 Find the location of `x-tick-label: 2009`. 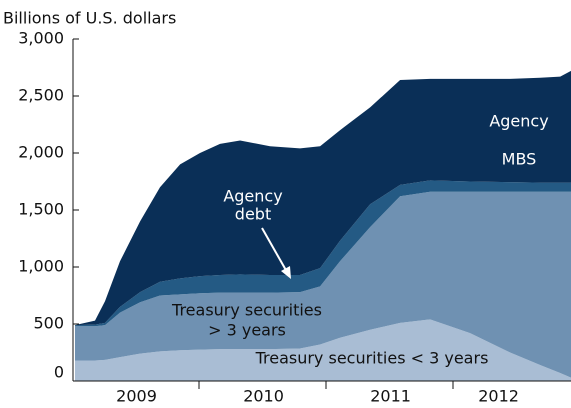

x-tick-label: 2009 is located at coordinates (136, 396).